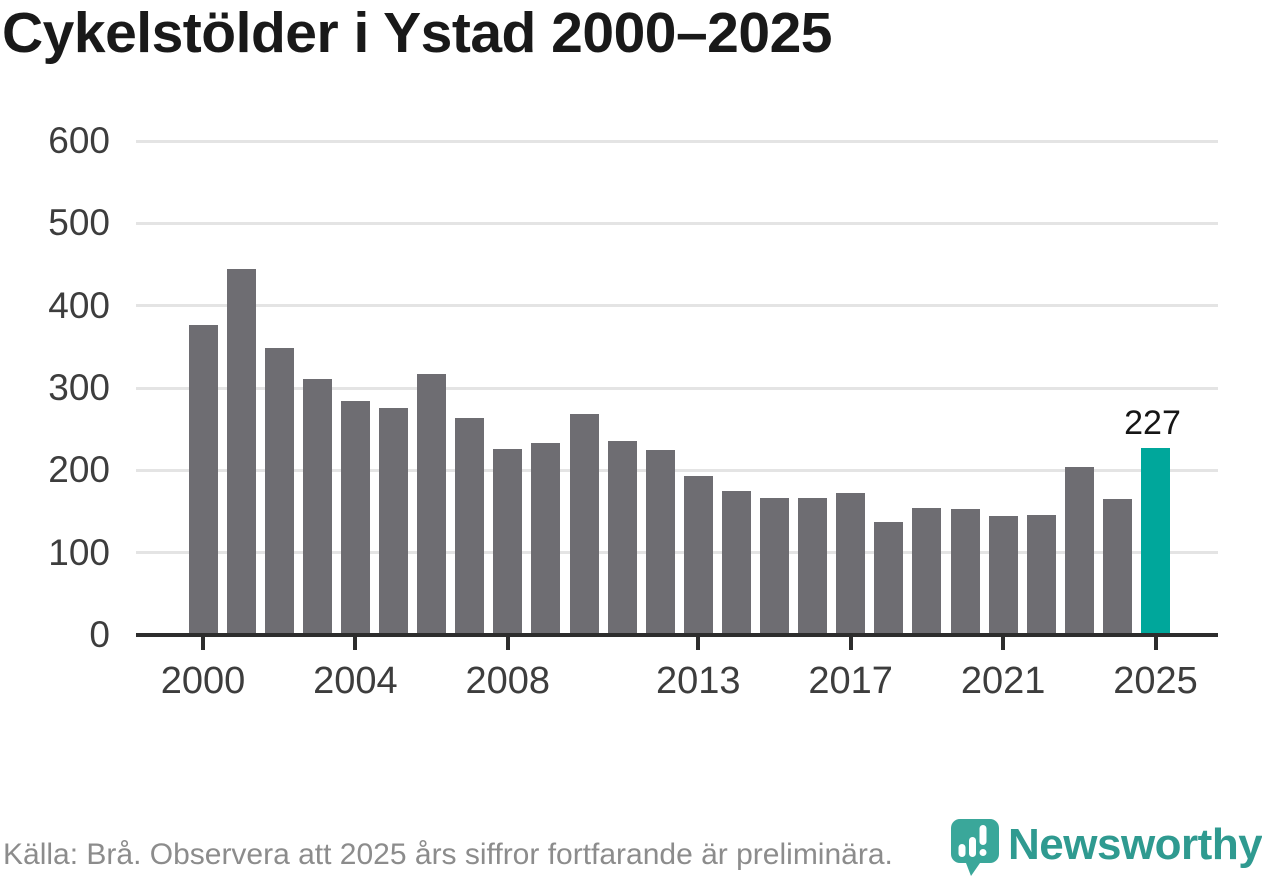  What do you see at coordinates (927, 571) in the screenshot?
I see `bar-2019` at bounding box center [927, 571].